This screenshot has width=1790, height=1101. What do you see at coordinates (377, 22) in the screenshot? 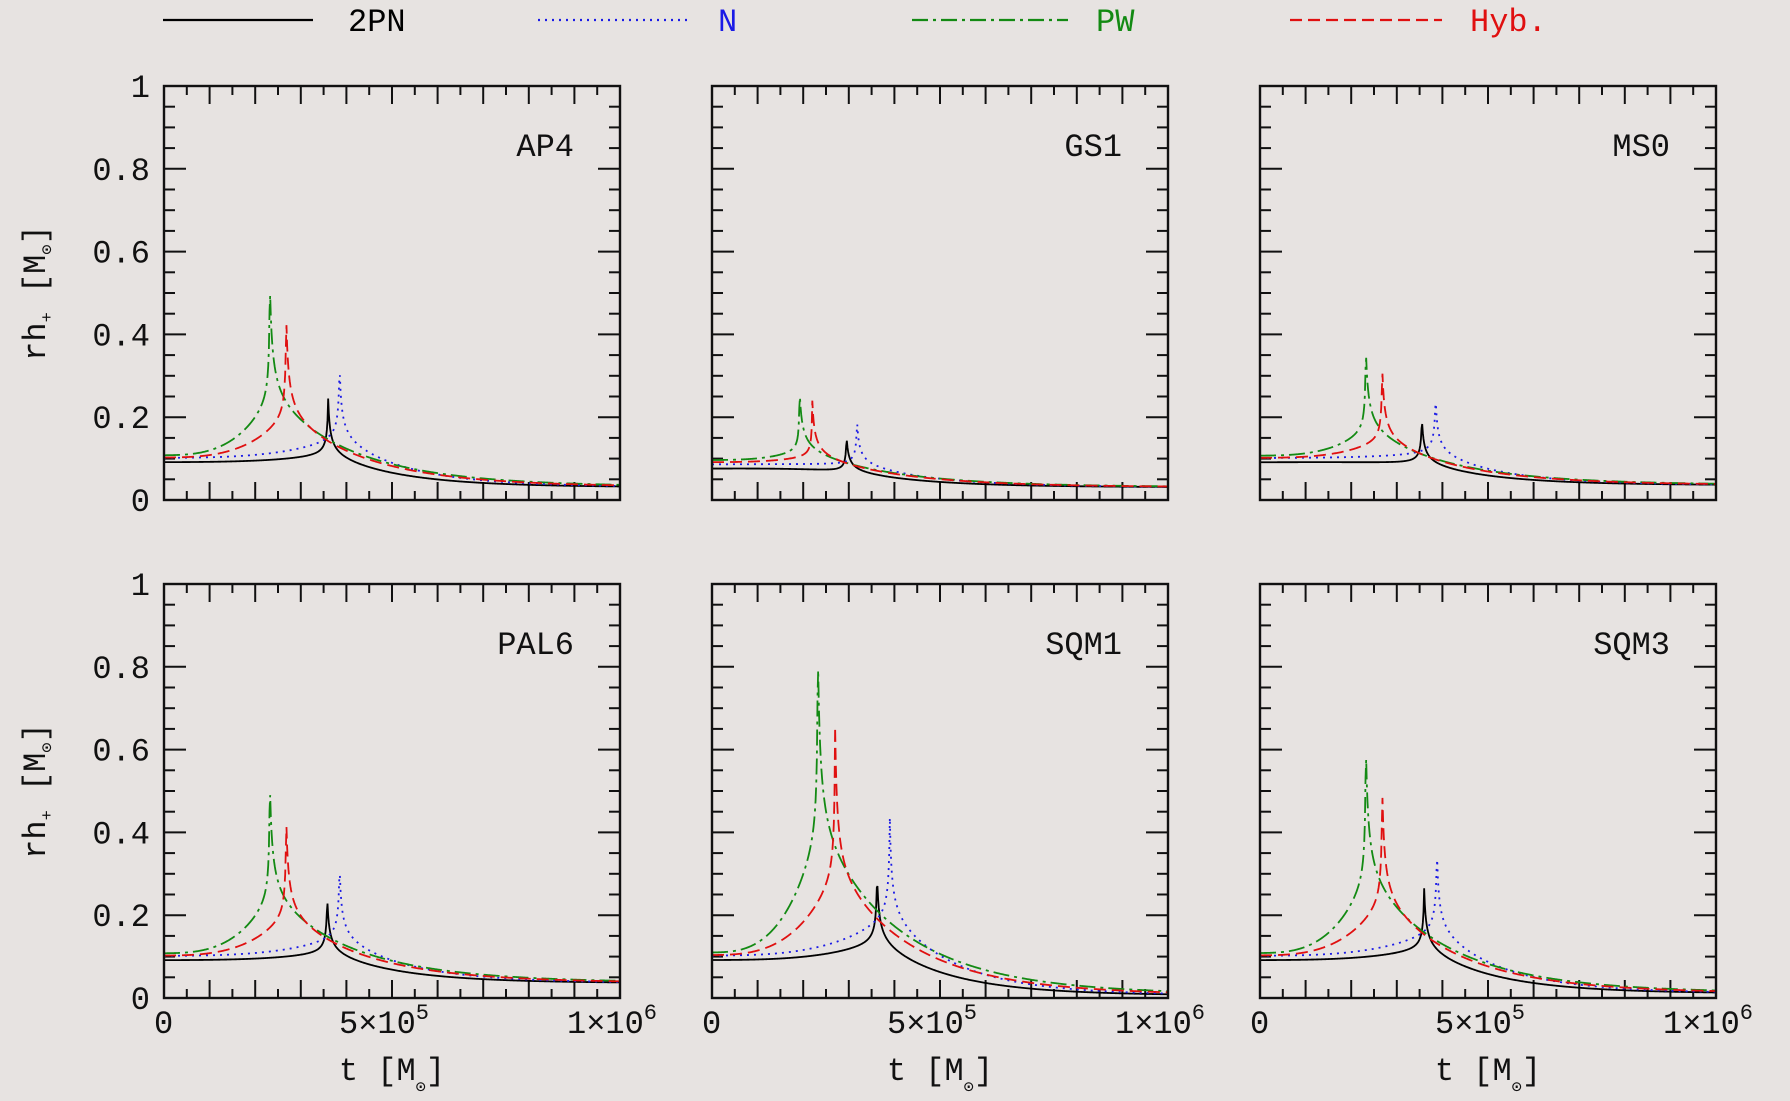
I see `legend-label-2pn: 2PN` at bounding box center [377, 22].